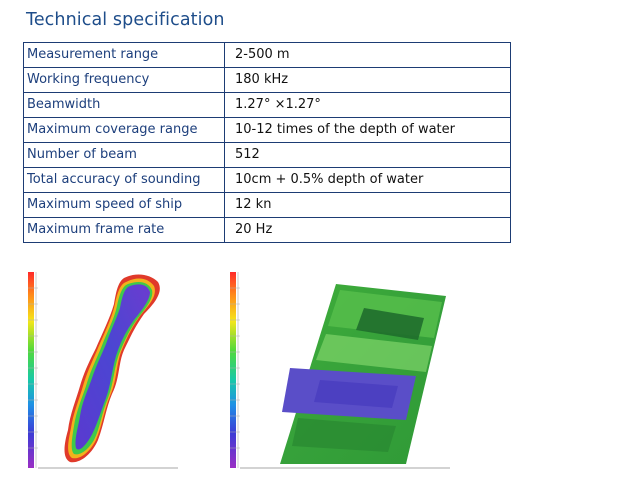  What do you see at coordinates (367, 205) in the screenshot?
I see `spec-value: 12 kn` at bounding box center [367, 205].